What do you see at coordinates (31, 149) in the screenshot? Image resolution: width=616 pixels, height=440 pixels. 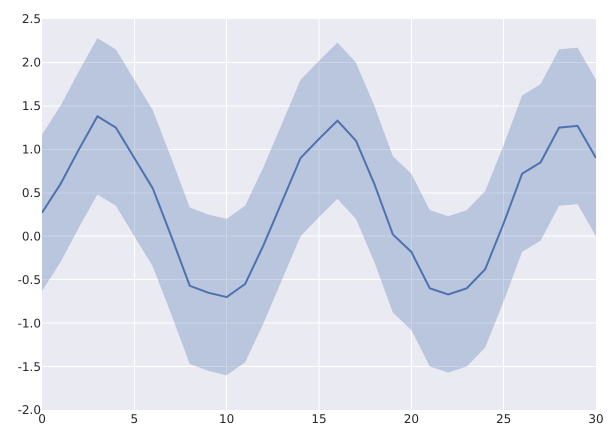 I see `y-tick-label: 1.0` at bounding box center [31, 149].